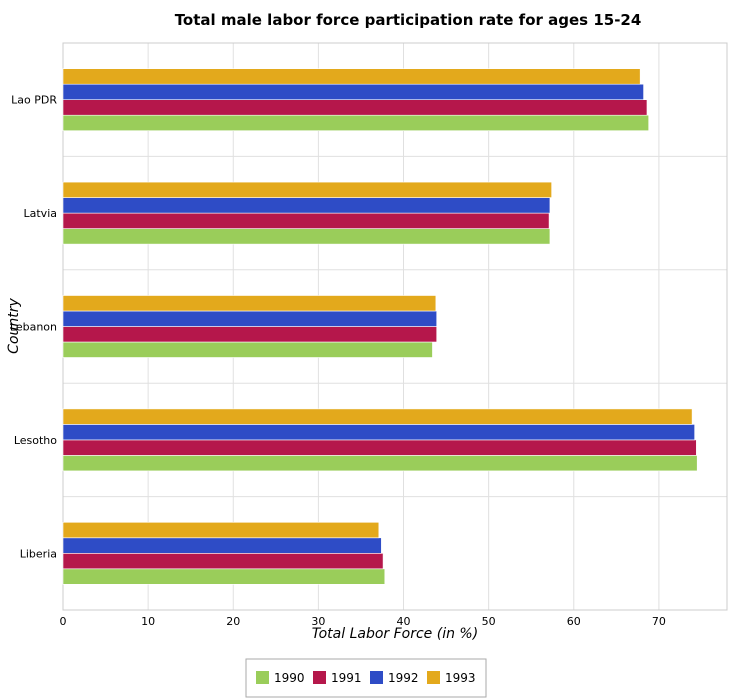 Image resolution: width=732 pixels, height=700 pixels. What do you see at coordinates (34, 100) in the screenshot?
I see `y-tick-label: Lao PDR` at bounding box center [34, 100].